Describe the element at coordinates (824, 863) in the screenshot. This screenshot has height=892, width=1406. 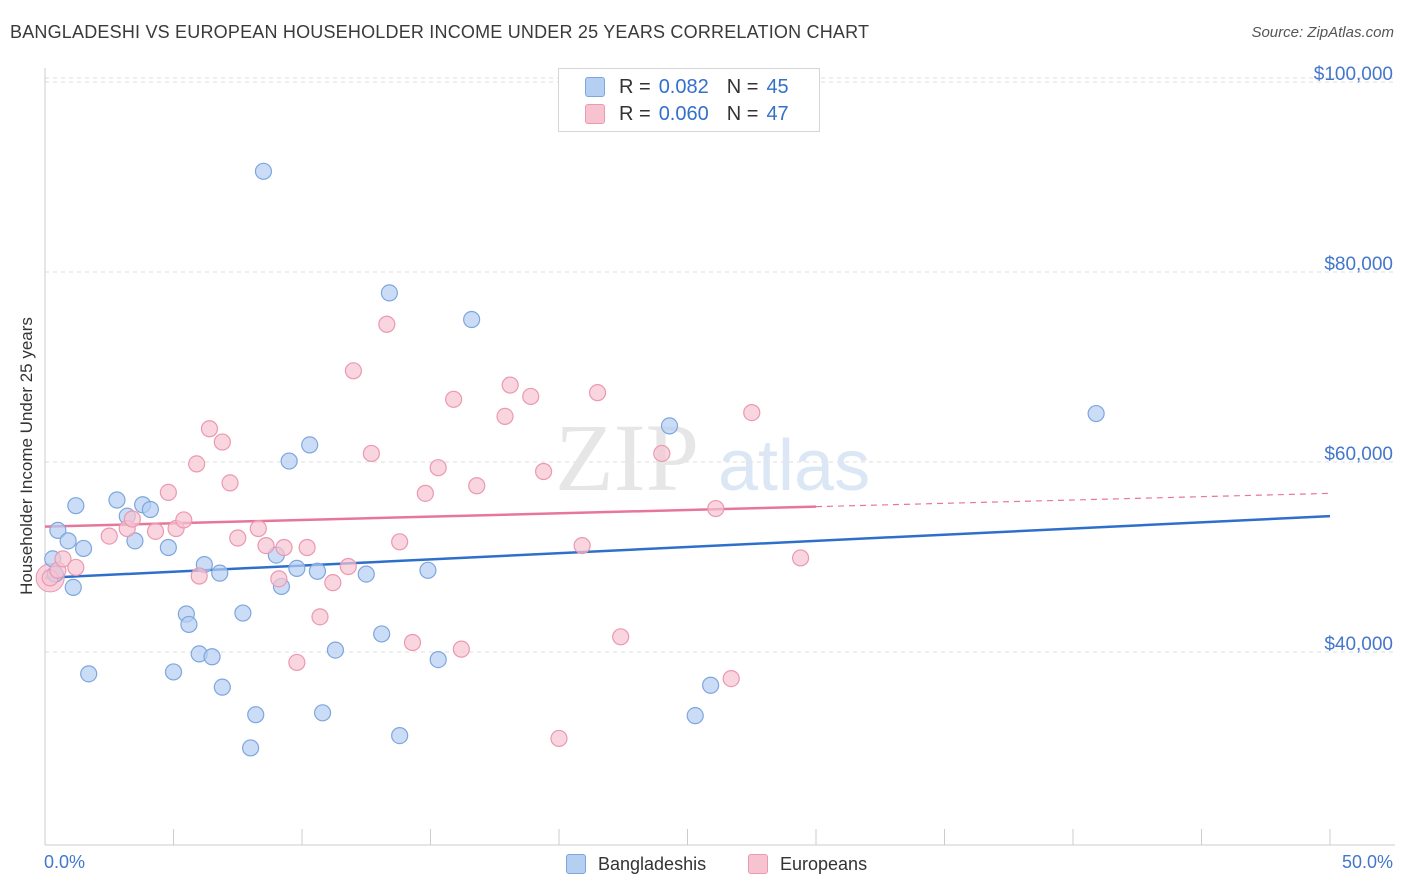
I see `legend-bottom-label: Europeans` at that location.